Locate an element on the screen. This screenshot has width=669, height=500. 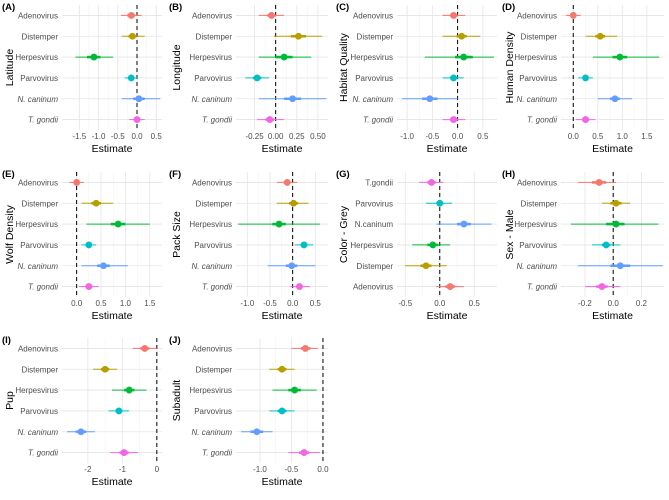
category-label: T.gondii is located at coordinates (379, 182).